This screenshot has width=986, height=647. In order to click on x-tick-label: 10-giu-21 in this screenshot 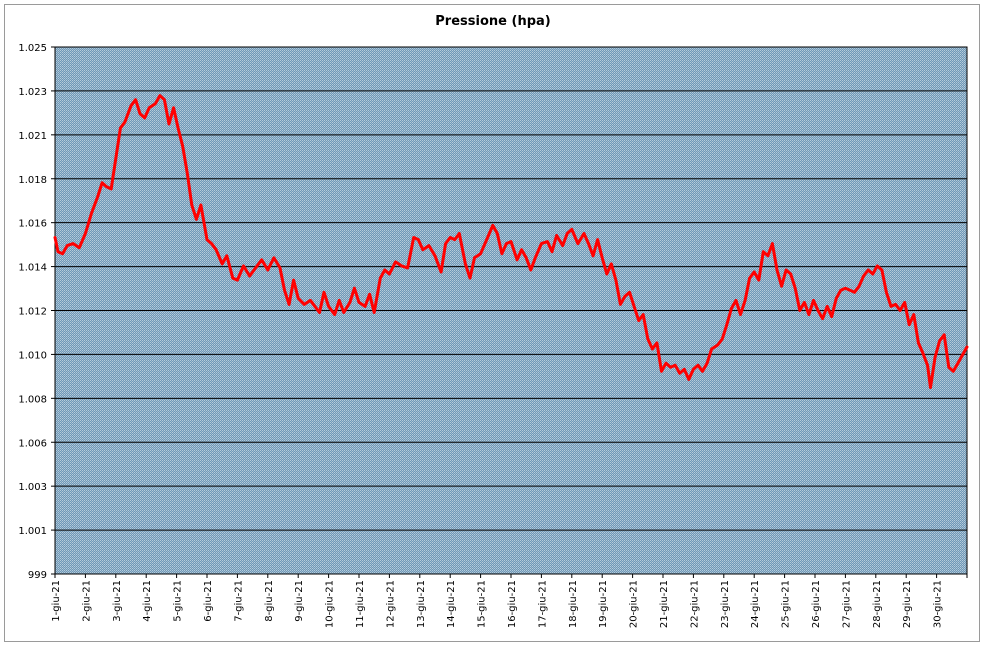, I will do `click(330, 604)`.